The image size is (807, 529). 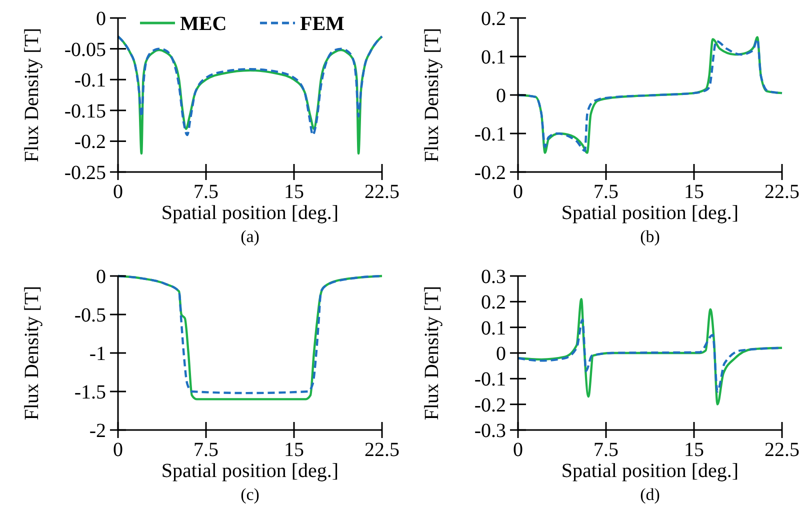 I want to click on y-tick-label: -1, so click(x=97, y=354).